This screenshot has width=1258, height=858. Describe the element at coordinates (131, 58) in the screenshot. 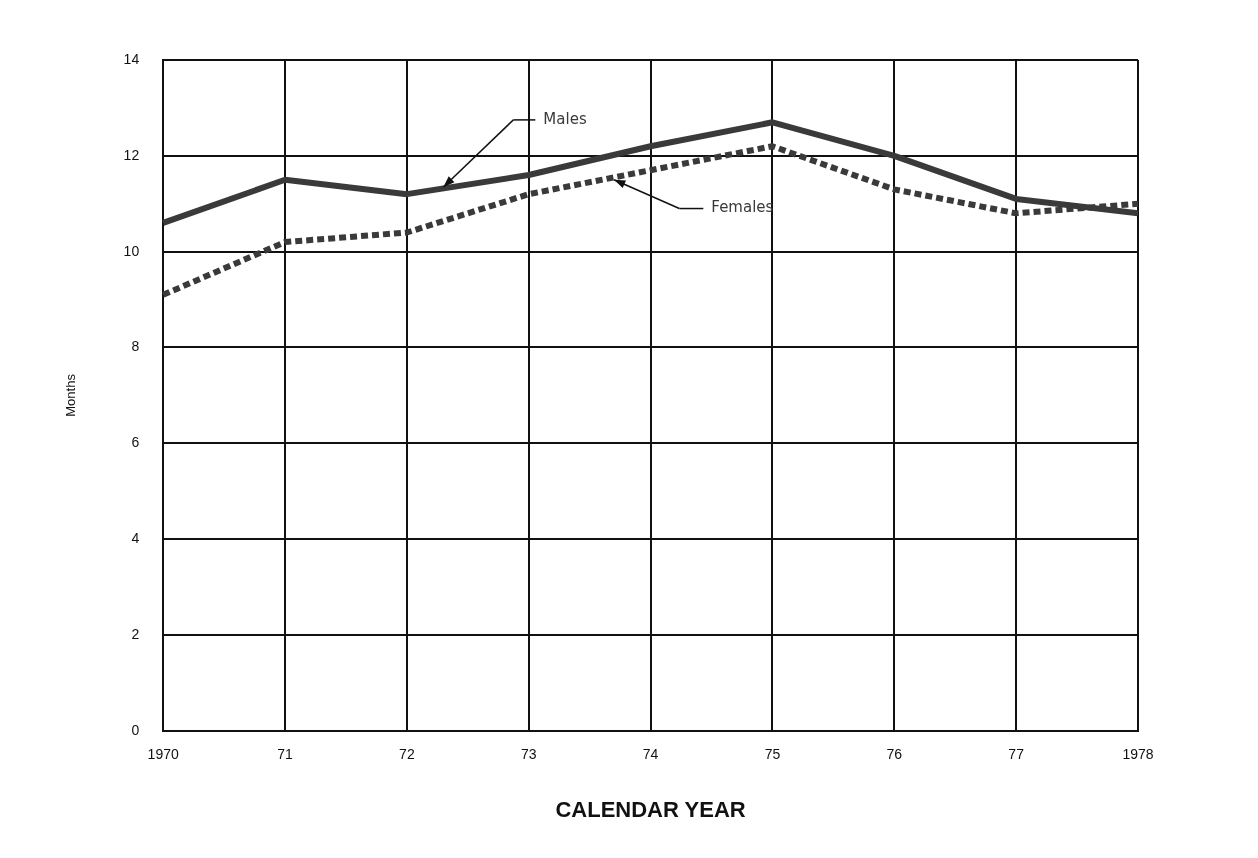

I see `y-tick-label: 14` at that location.